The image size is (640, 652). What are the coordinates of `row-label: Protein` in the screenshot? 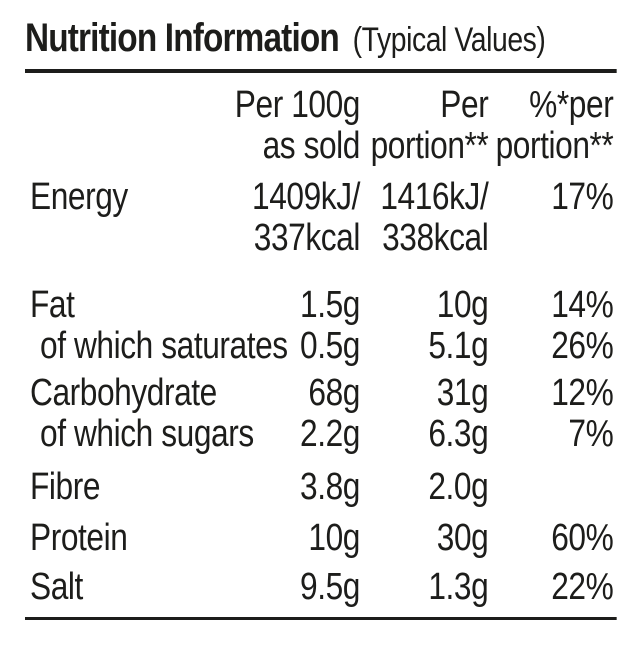 It's located at (78, 538).